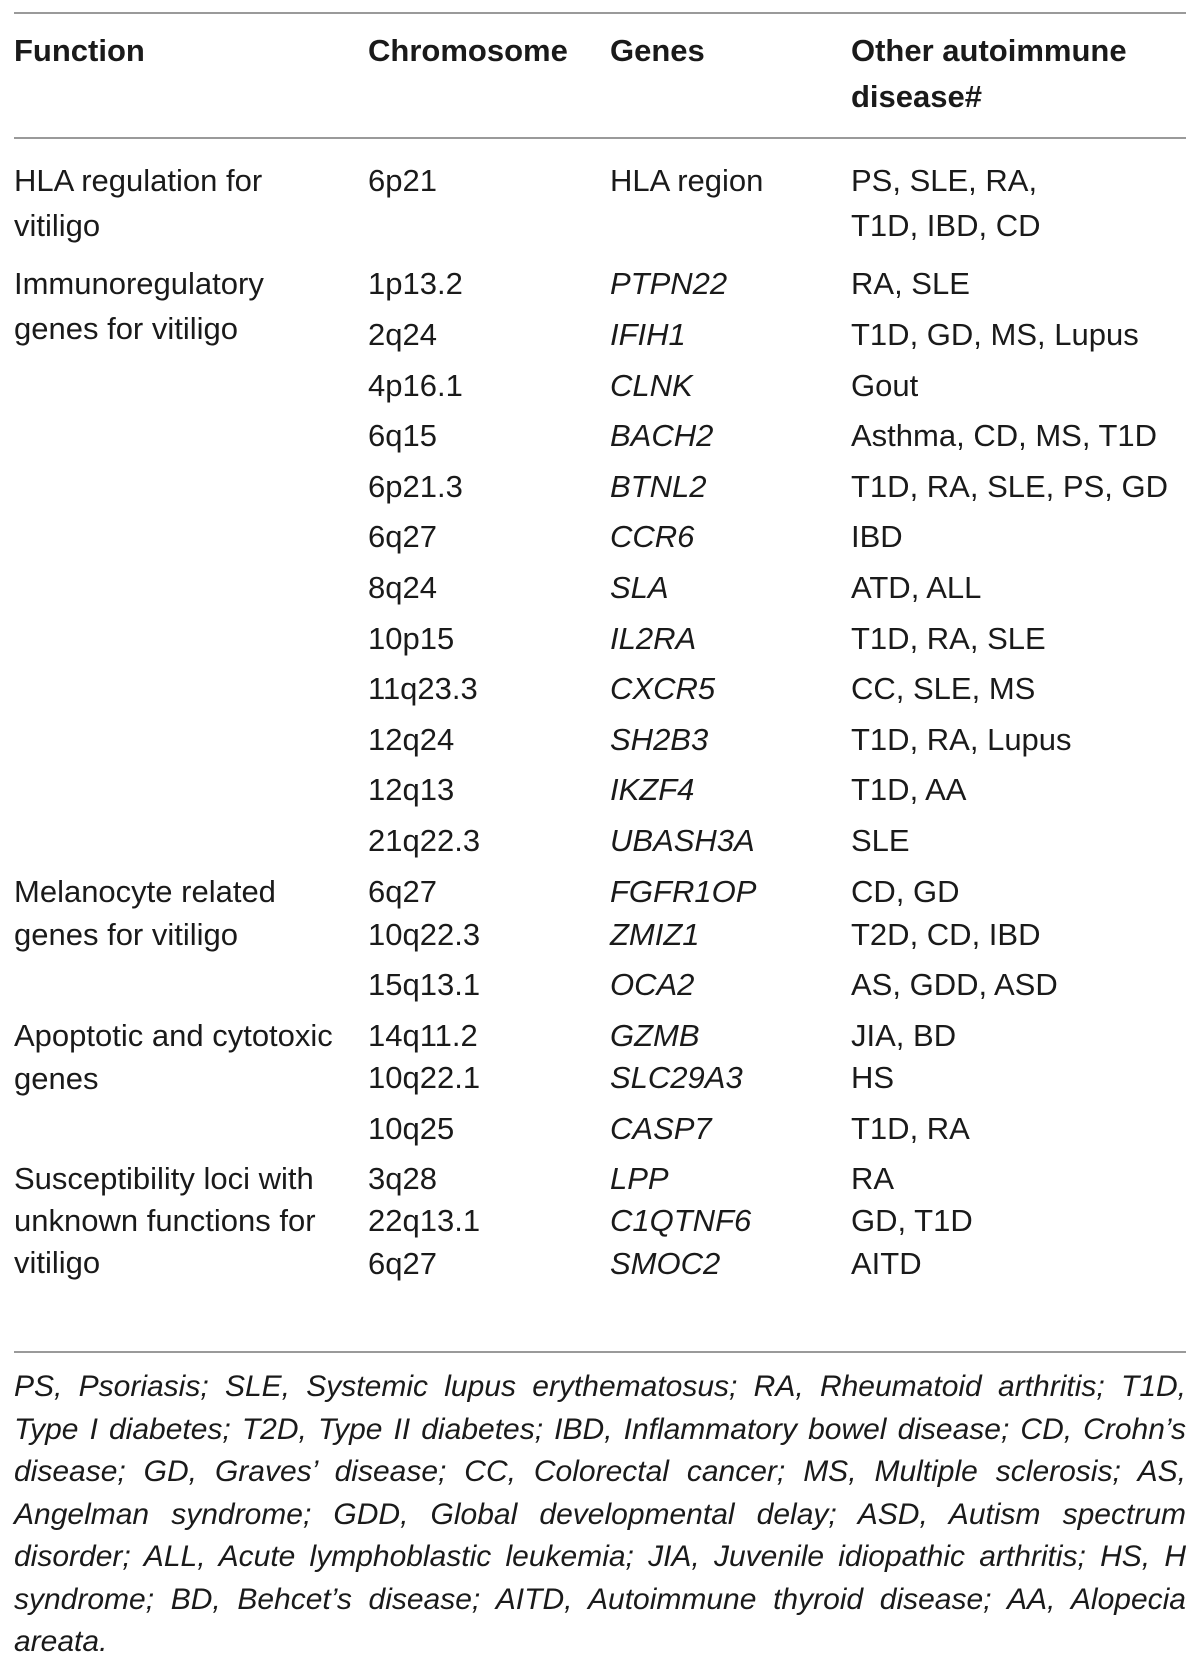 This screenshot has height=1671, width=1200. I want to click on gene-cell: C1QTNF6, so click(681, 1220).